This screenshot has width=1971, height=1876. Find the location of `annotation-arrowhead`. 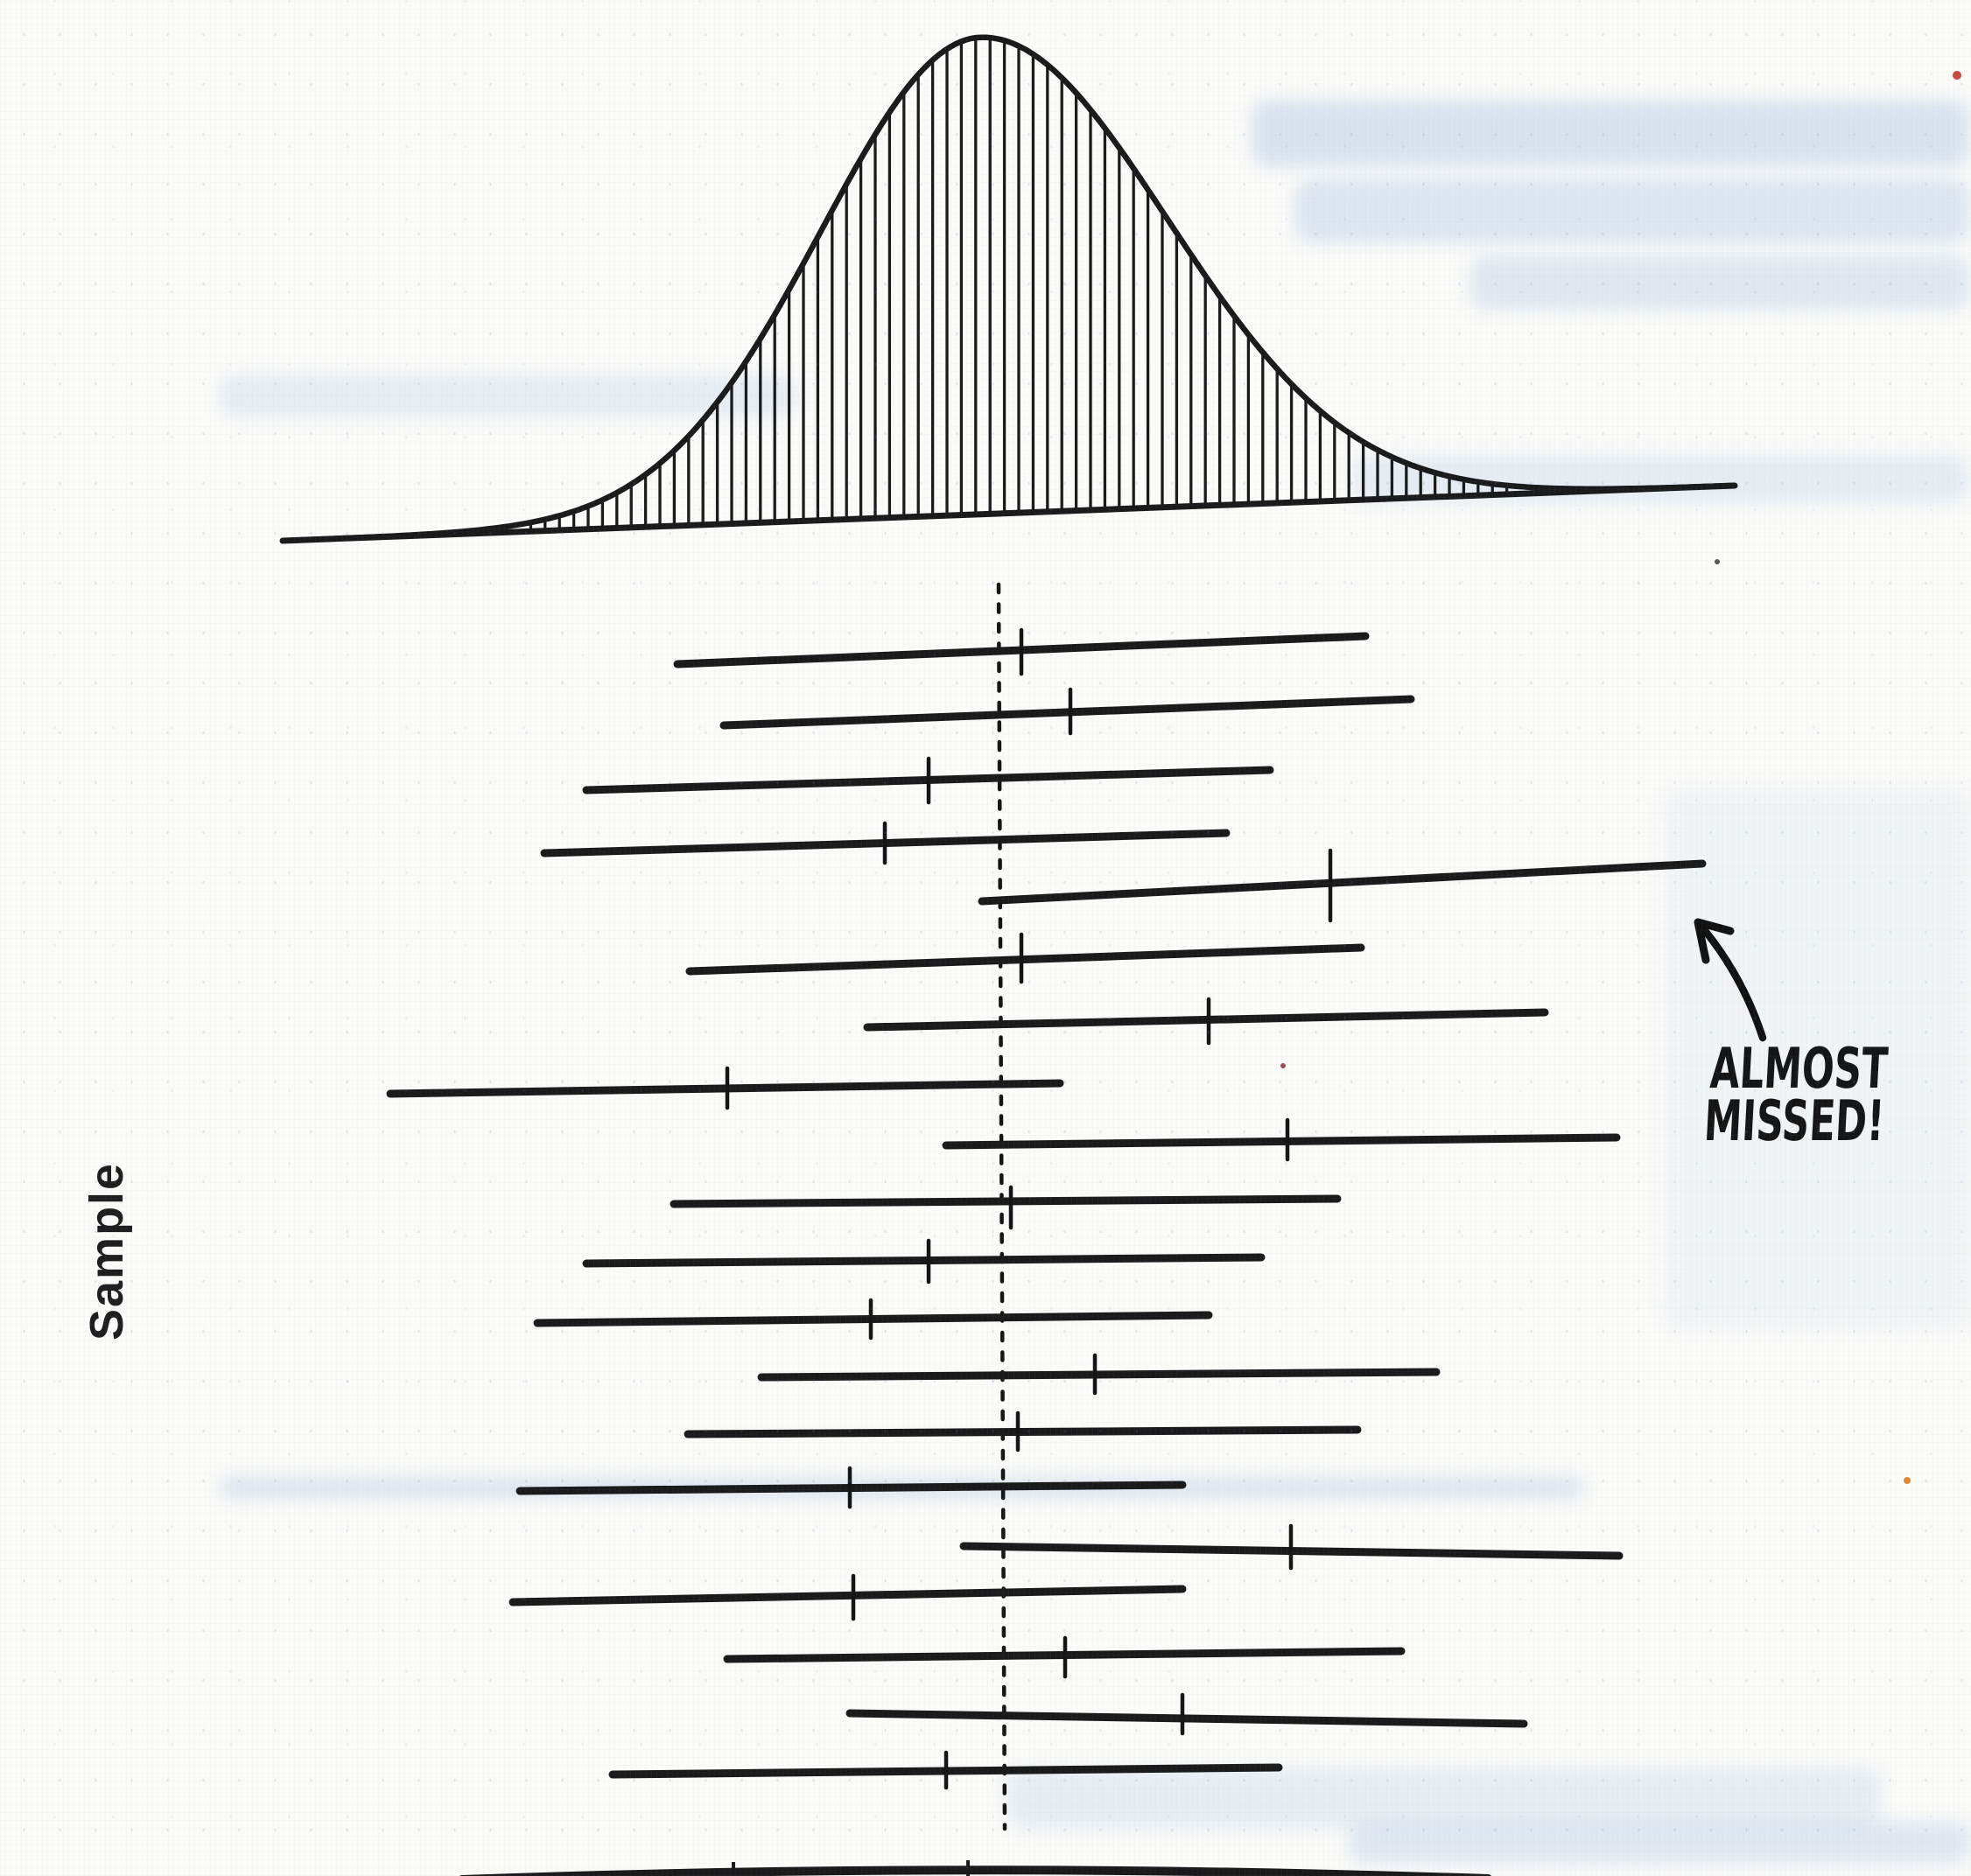

annotation-arrowhead is located at coordinates (1714, 941).